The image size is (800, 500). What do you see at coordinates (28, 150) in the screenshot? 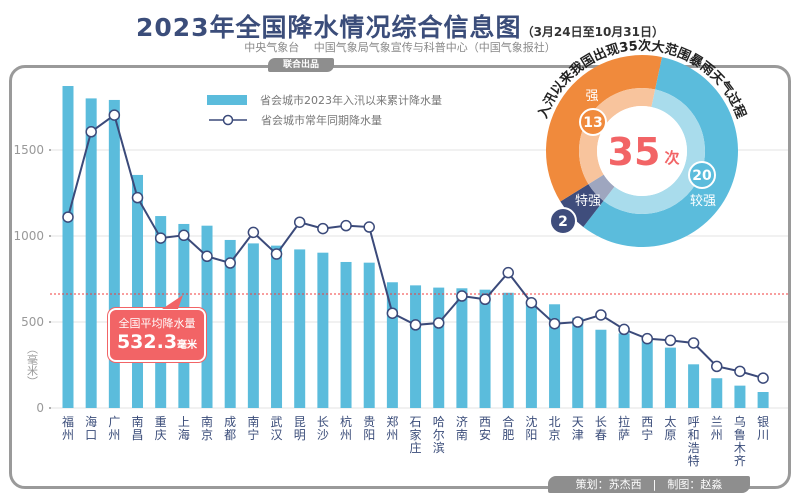
I see `y-tick-label: 1500` at bounding box center [28, 150].